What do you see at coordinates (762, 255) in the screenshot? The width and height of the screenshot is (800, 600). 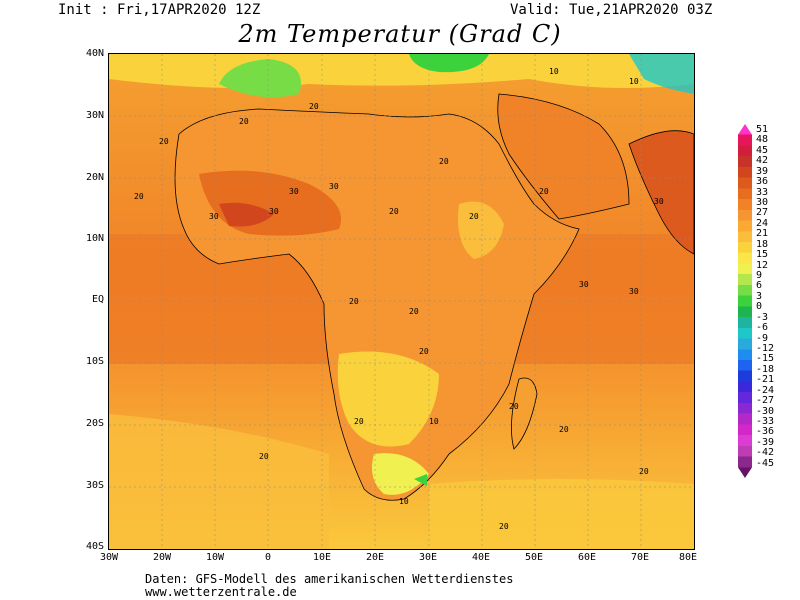 I see `legend-value-label: 15` at bounding box center [762, 255].